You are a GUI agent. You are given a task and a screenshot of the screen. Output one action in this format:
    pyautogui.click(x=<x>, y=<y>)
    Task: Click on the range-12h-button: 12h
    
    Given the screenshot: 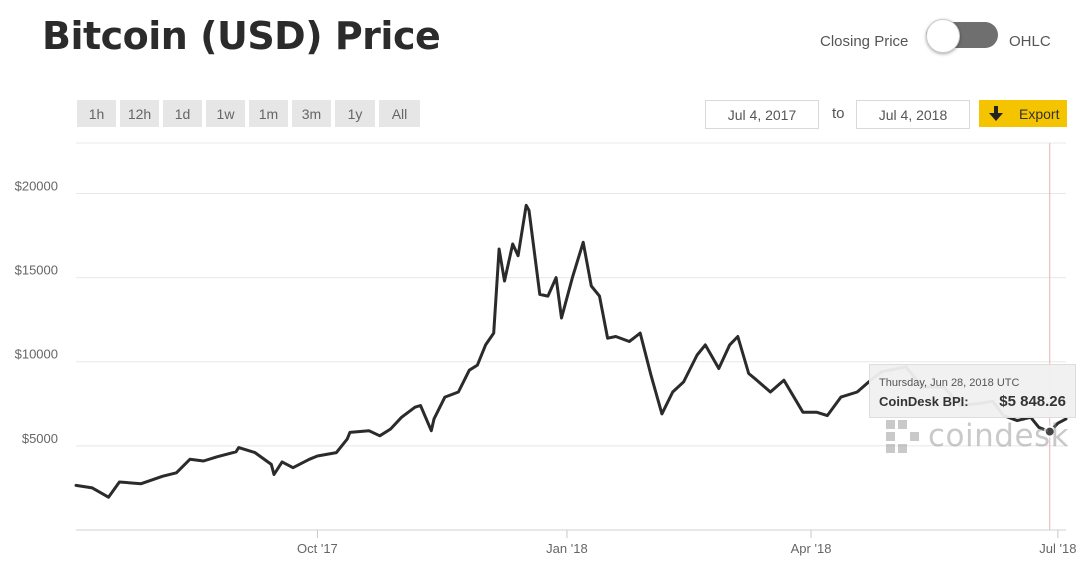 What is the action you would take?
    pyautogui.click(x=139, y=113)
    